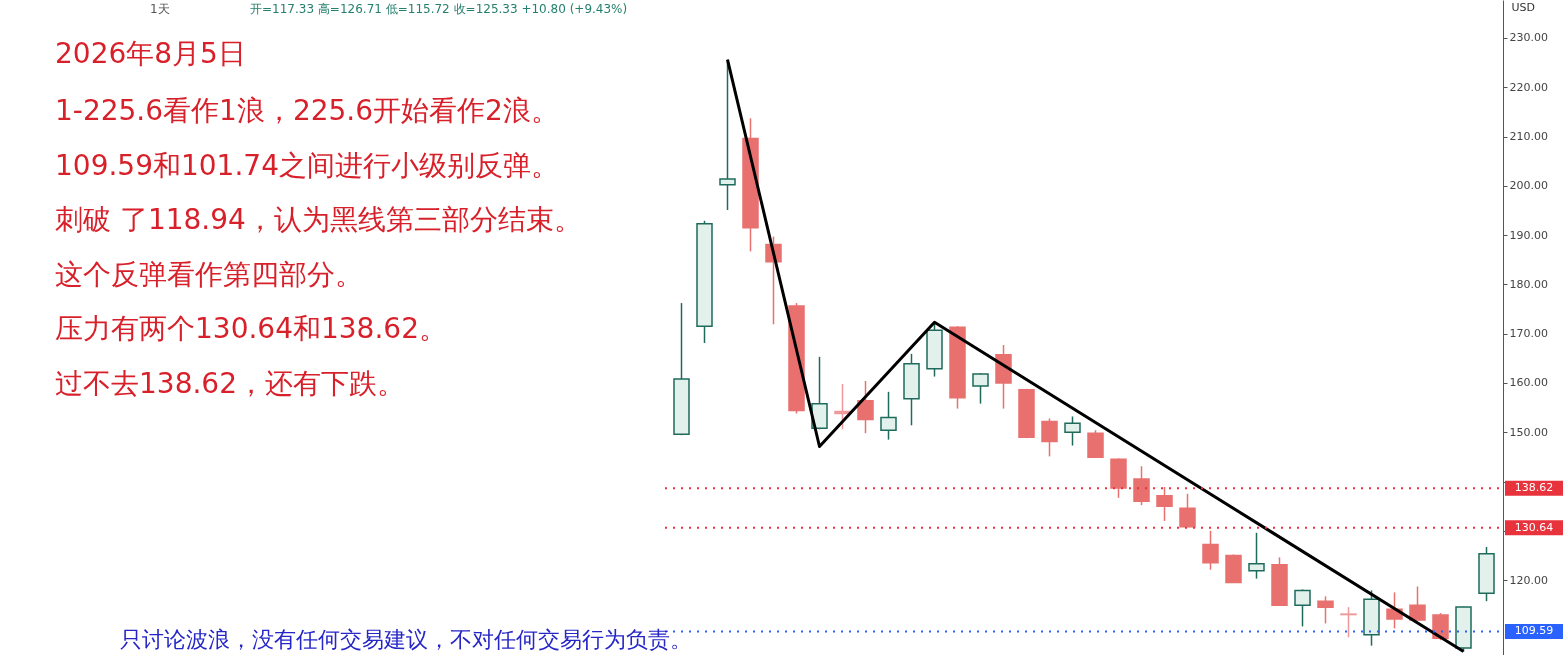  I want to click on y-tick-label: 180.00, so click(1528, 284).